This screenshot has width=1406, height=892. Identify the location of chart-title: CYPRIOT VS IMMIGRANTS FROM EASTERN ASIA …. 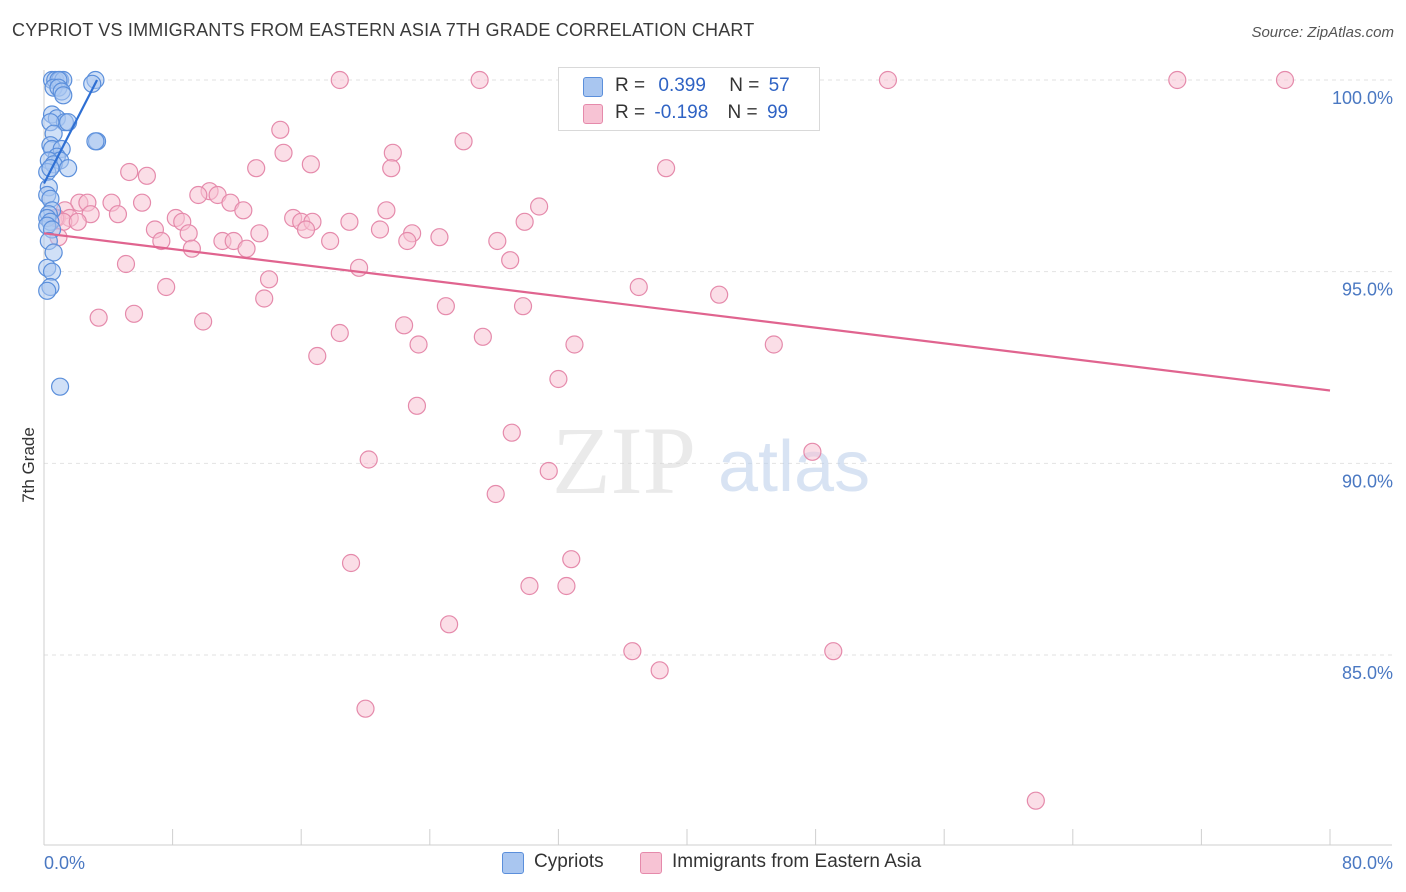
(383, 30).